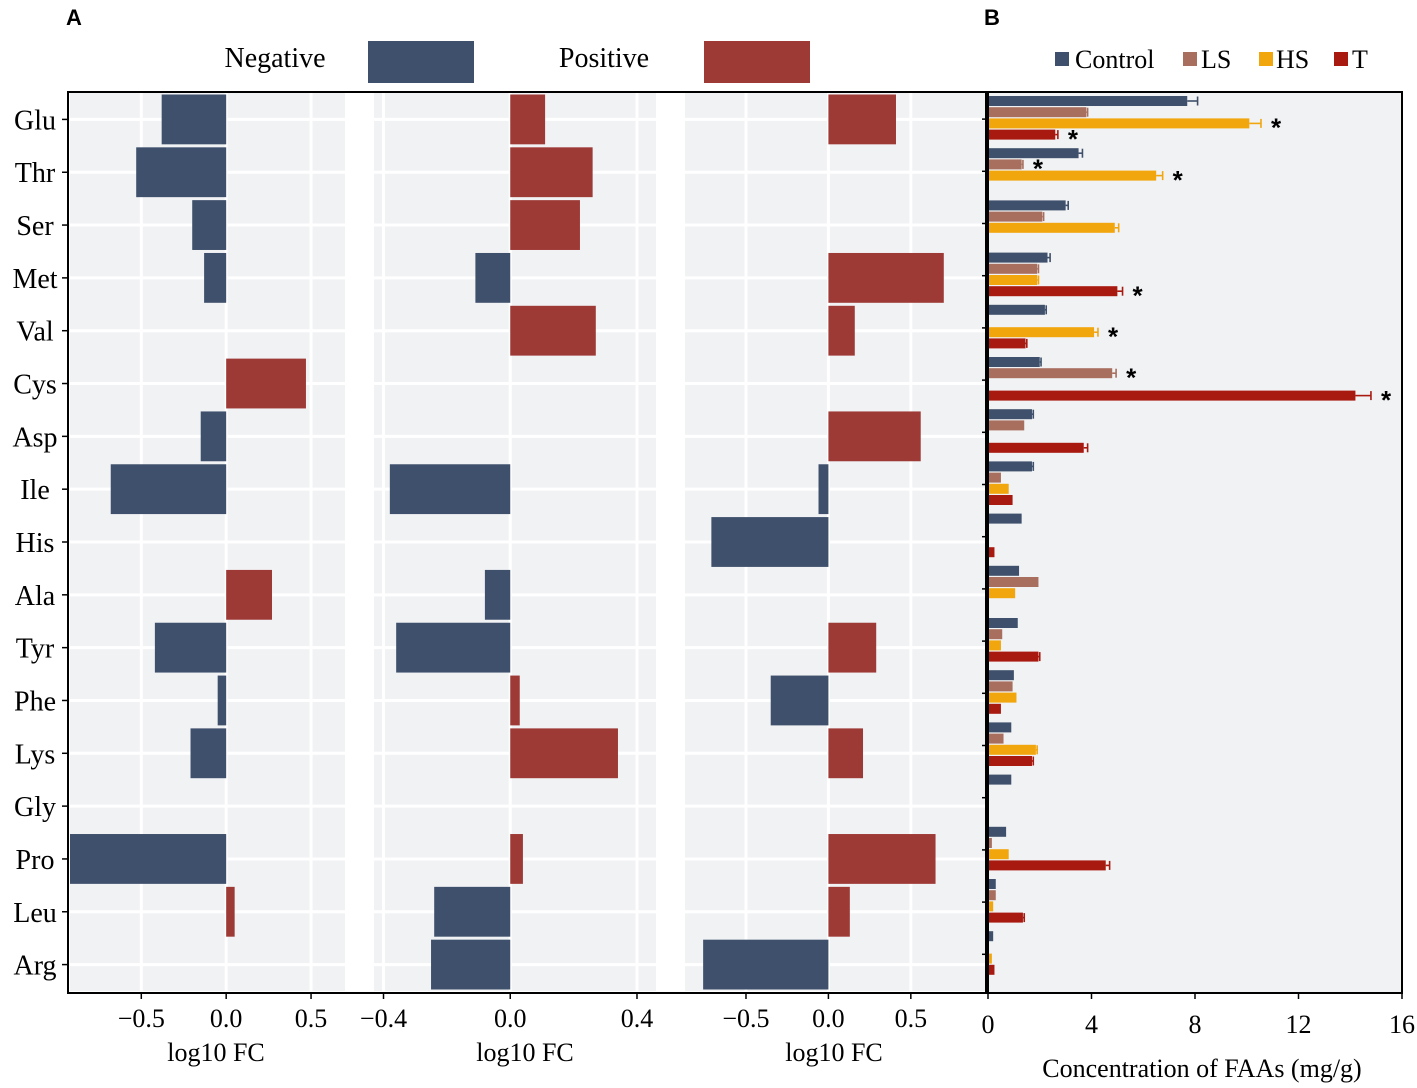 The image size is (1417, 1088). Describe the element at coordinates (493, 277) in the screenshot. I see `bar-hs-met` at that location.